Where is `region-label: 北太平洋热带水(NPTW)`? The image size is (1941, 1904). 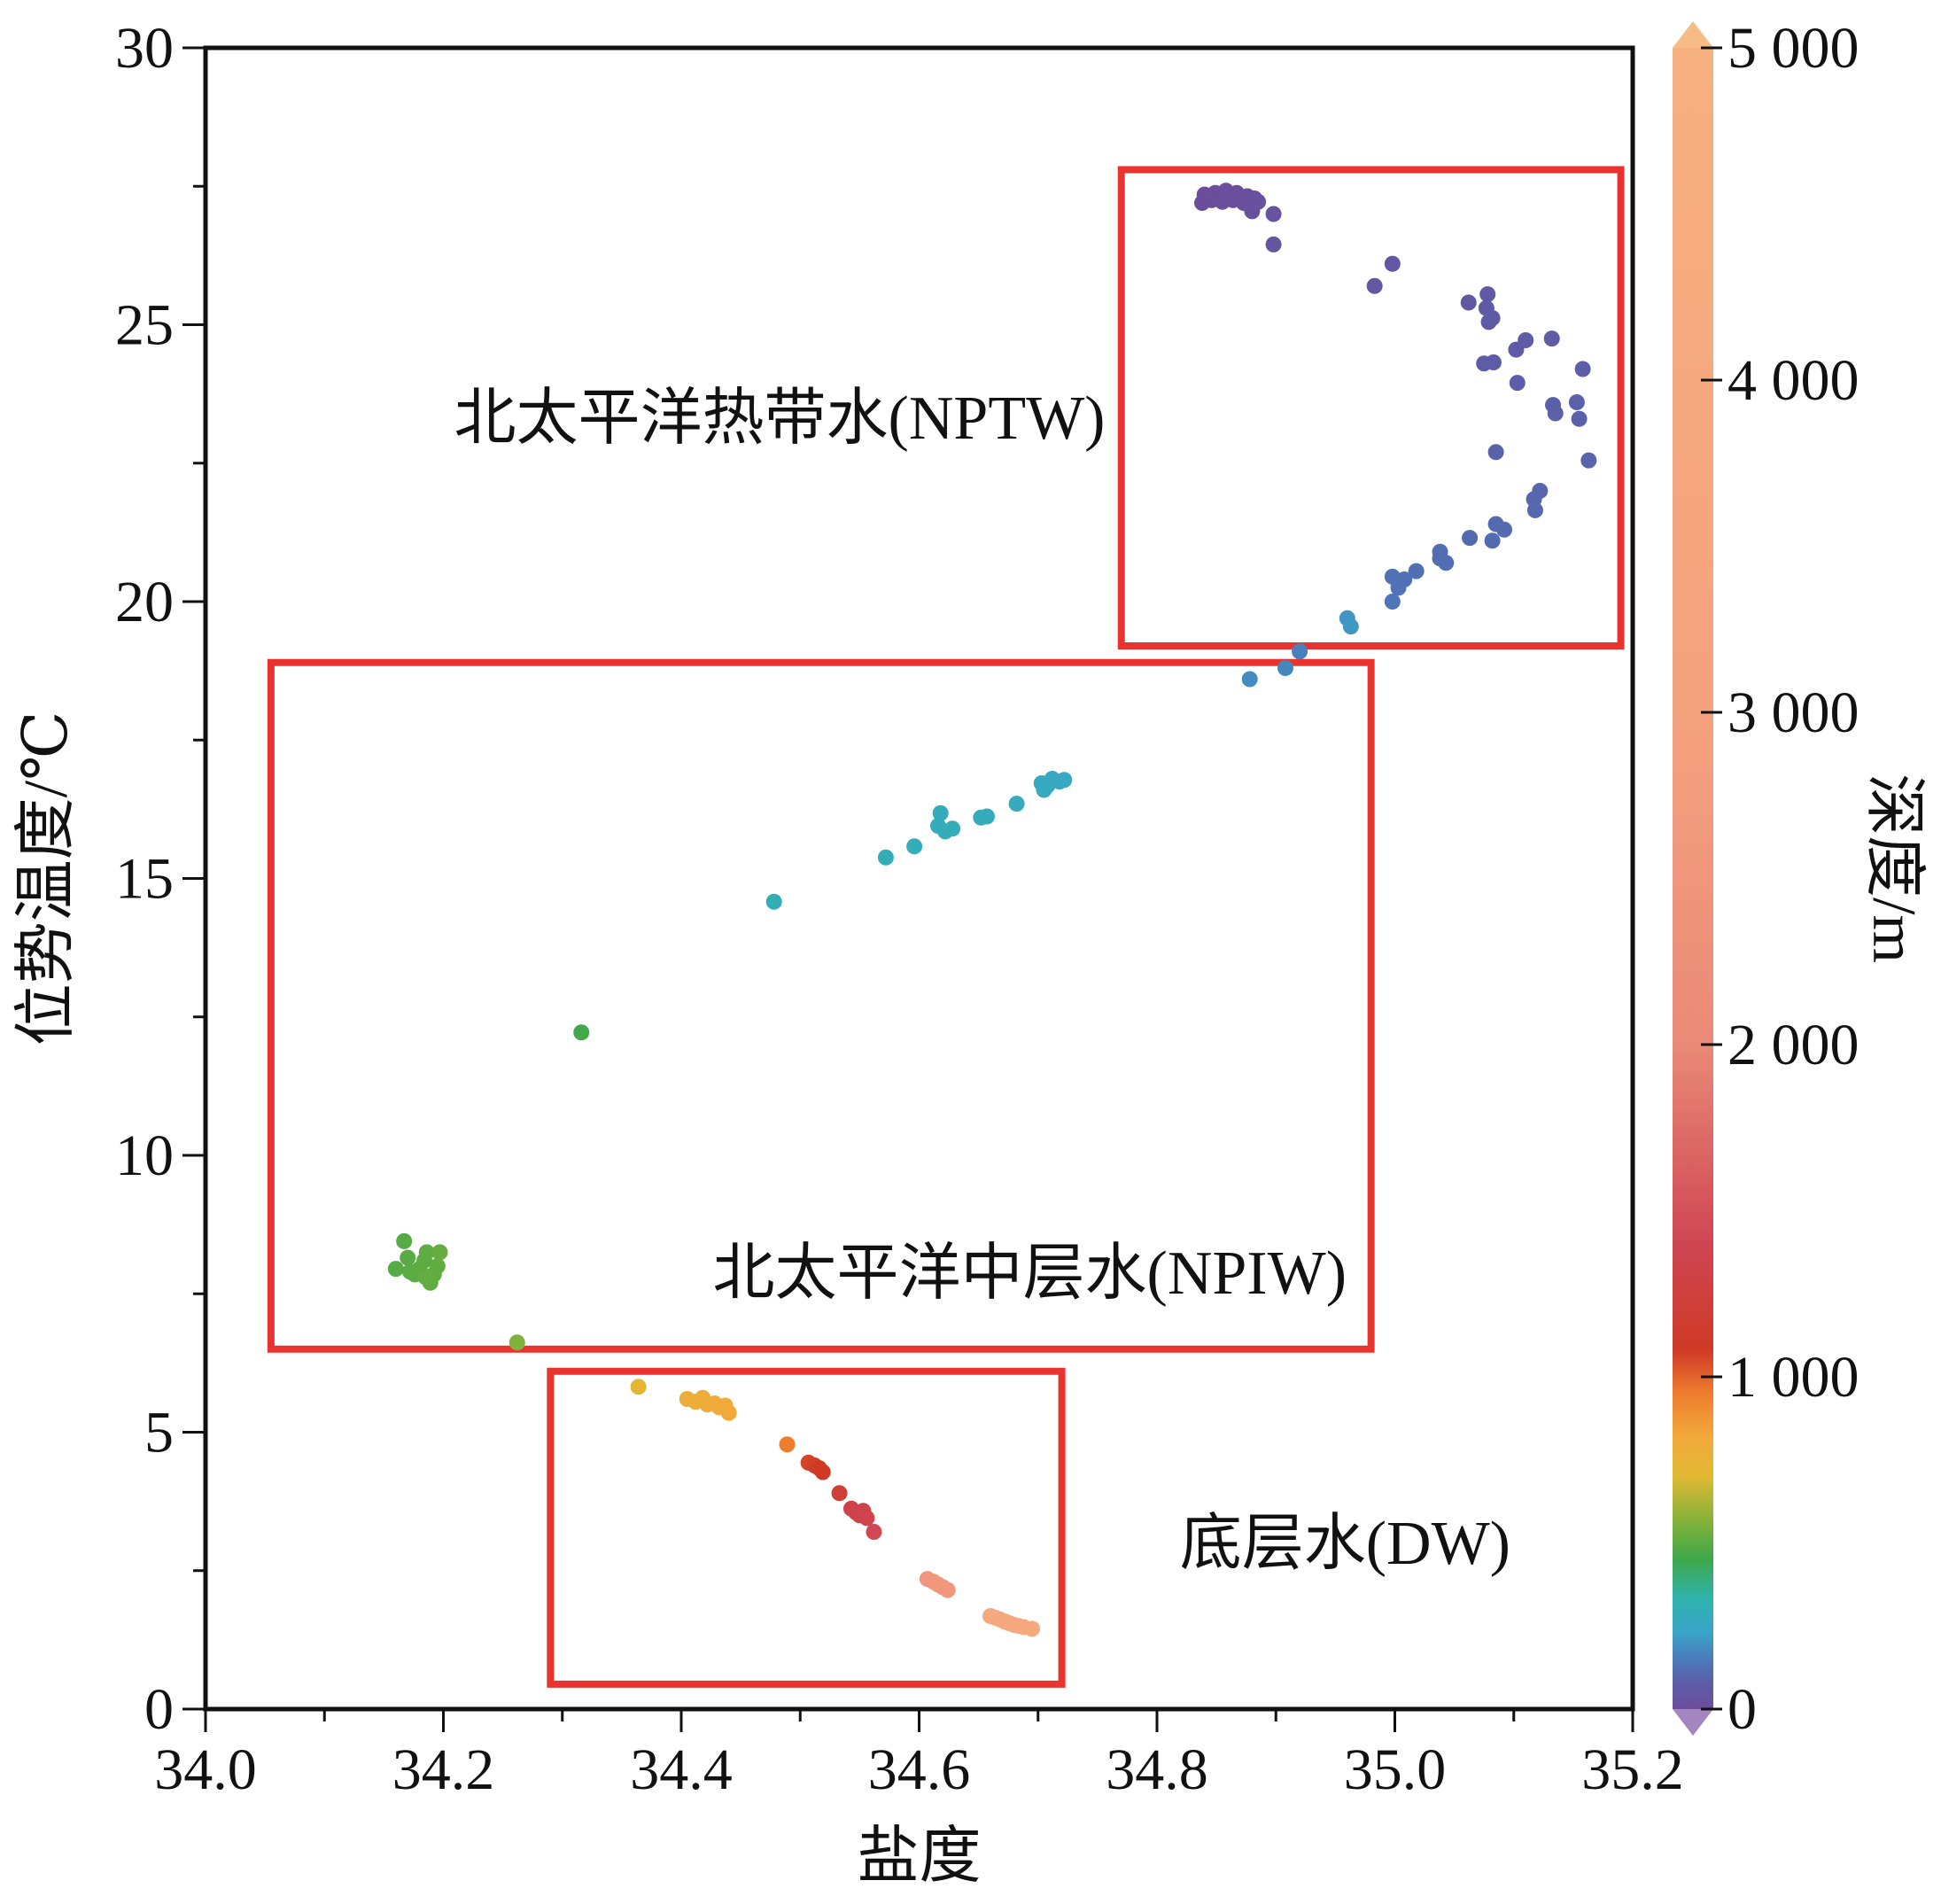 region-label: 北太平洋热带水(NPTW) is located at coordinates (780, 419).